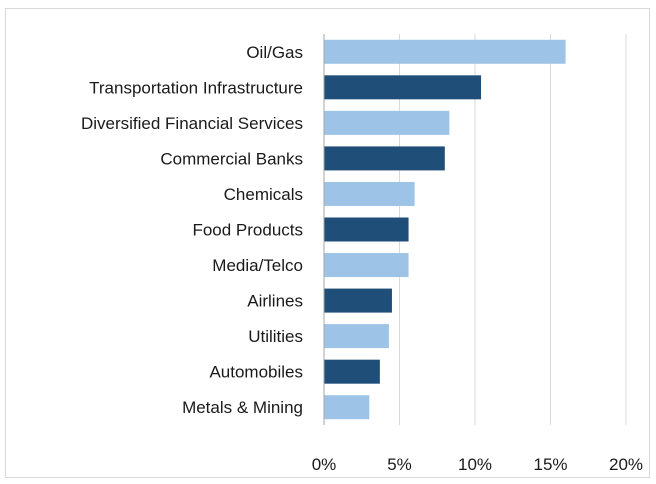 This screenshot has height=484, width=656. What do you see at coordinates (263, 194) in the screenshot?
I see `category-label: Chemicals` at bounding box center [263, 194].